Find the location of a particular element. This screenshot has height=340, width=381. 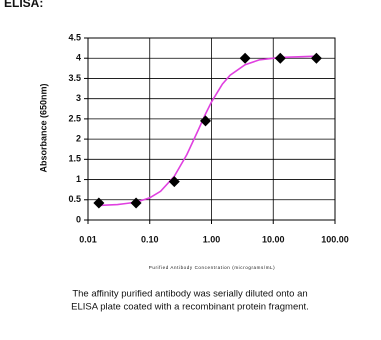

x-tick-label: 0.10 is located at coordinates (150, 239).